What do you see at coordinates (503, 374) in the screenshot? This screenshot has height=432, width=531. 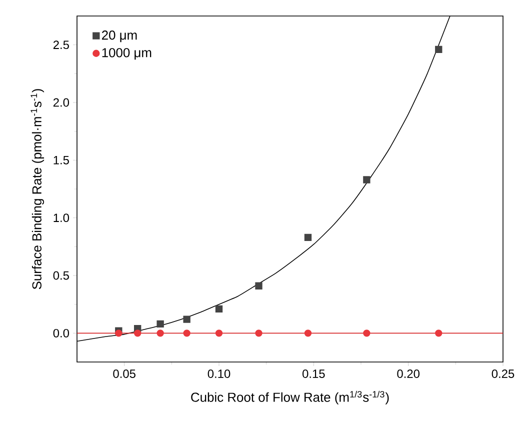 I see `x-tick-label: 0.25` at bounding box center [503, 374].